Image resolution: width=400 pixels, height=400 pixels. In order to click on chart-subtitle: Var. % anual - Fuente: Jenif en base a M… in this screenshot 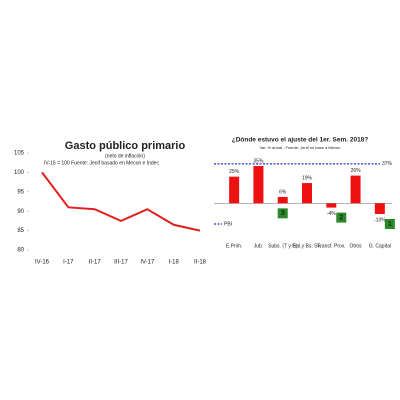, I will do `click(300, 147)`.